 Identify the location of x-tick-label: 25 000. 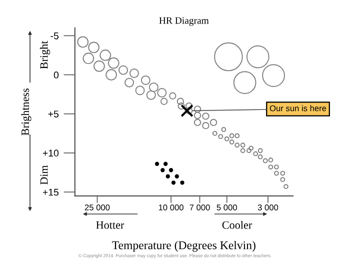
(97, 207).